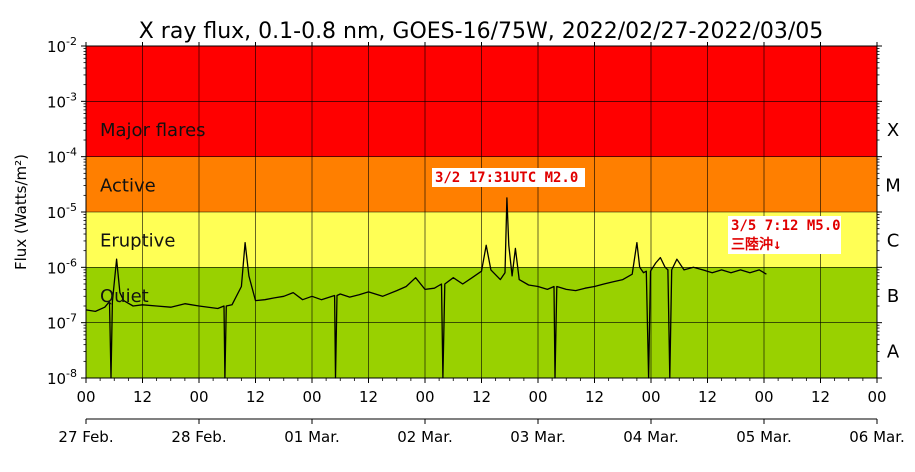 The image size is (915, 472). What do you see at coordinates (71, 152) in the screenshot?
I see `y-tick-exponent: -4` at bounding box center [71, 152].